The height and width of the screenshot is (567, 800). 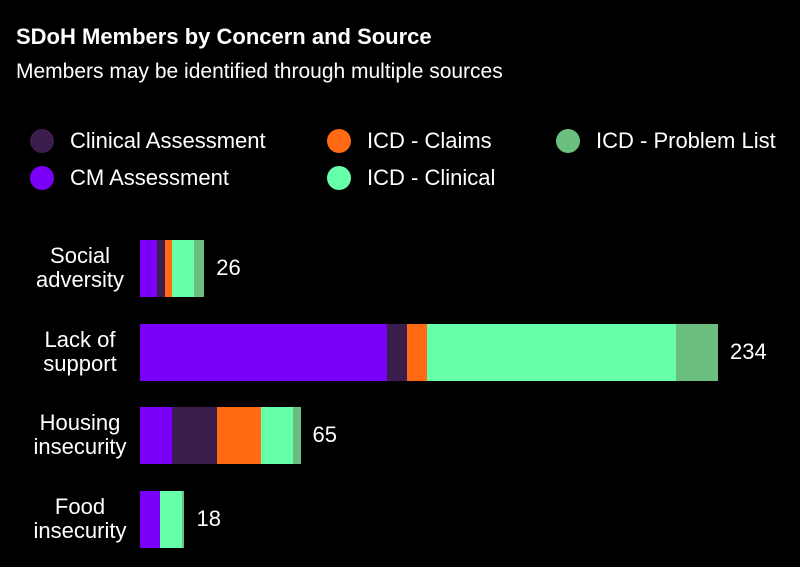 I want to click on legend-label: ICD - Clinical, so click(x=431, y=177).